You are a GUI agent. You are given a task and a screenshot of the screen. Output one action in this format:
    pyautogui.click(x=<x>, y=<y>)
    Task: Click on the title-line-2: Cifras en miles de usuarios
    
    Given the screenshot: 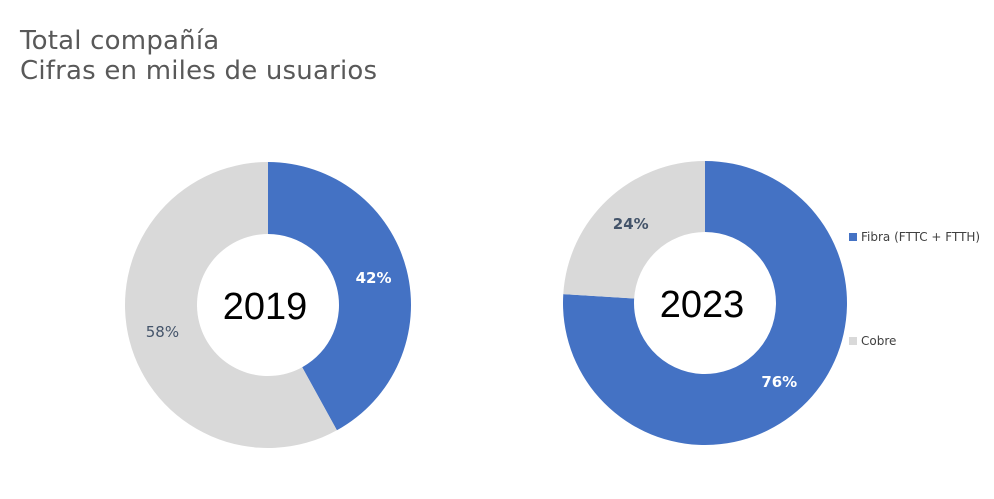 What is the action you would take?
    pyautogui.click(x=199, y=71)
    